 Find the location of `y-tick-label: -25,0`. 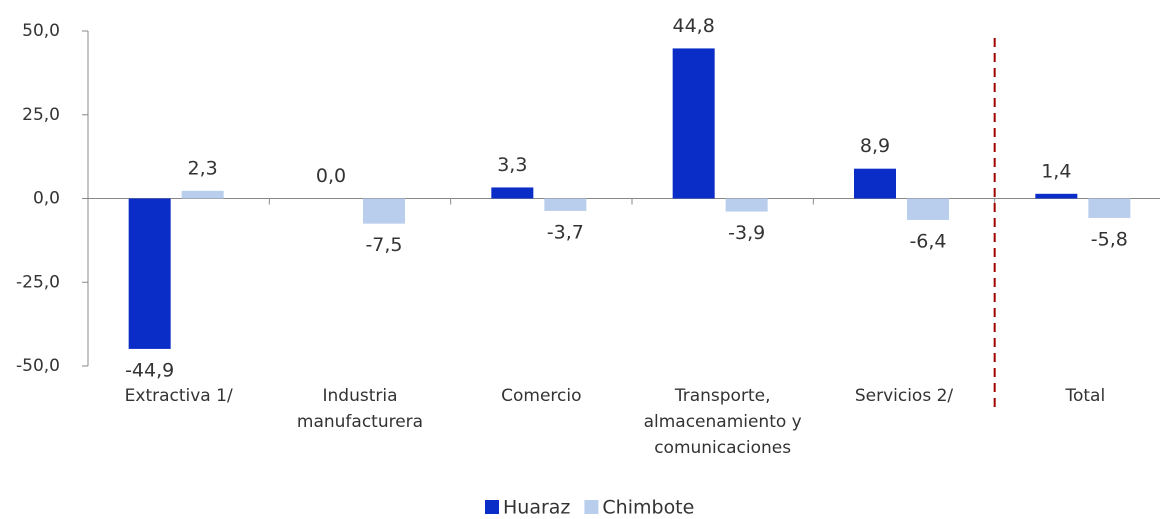

y-tick-label: -25,0 is located at coordinates (38, 282).